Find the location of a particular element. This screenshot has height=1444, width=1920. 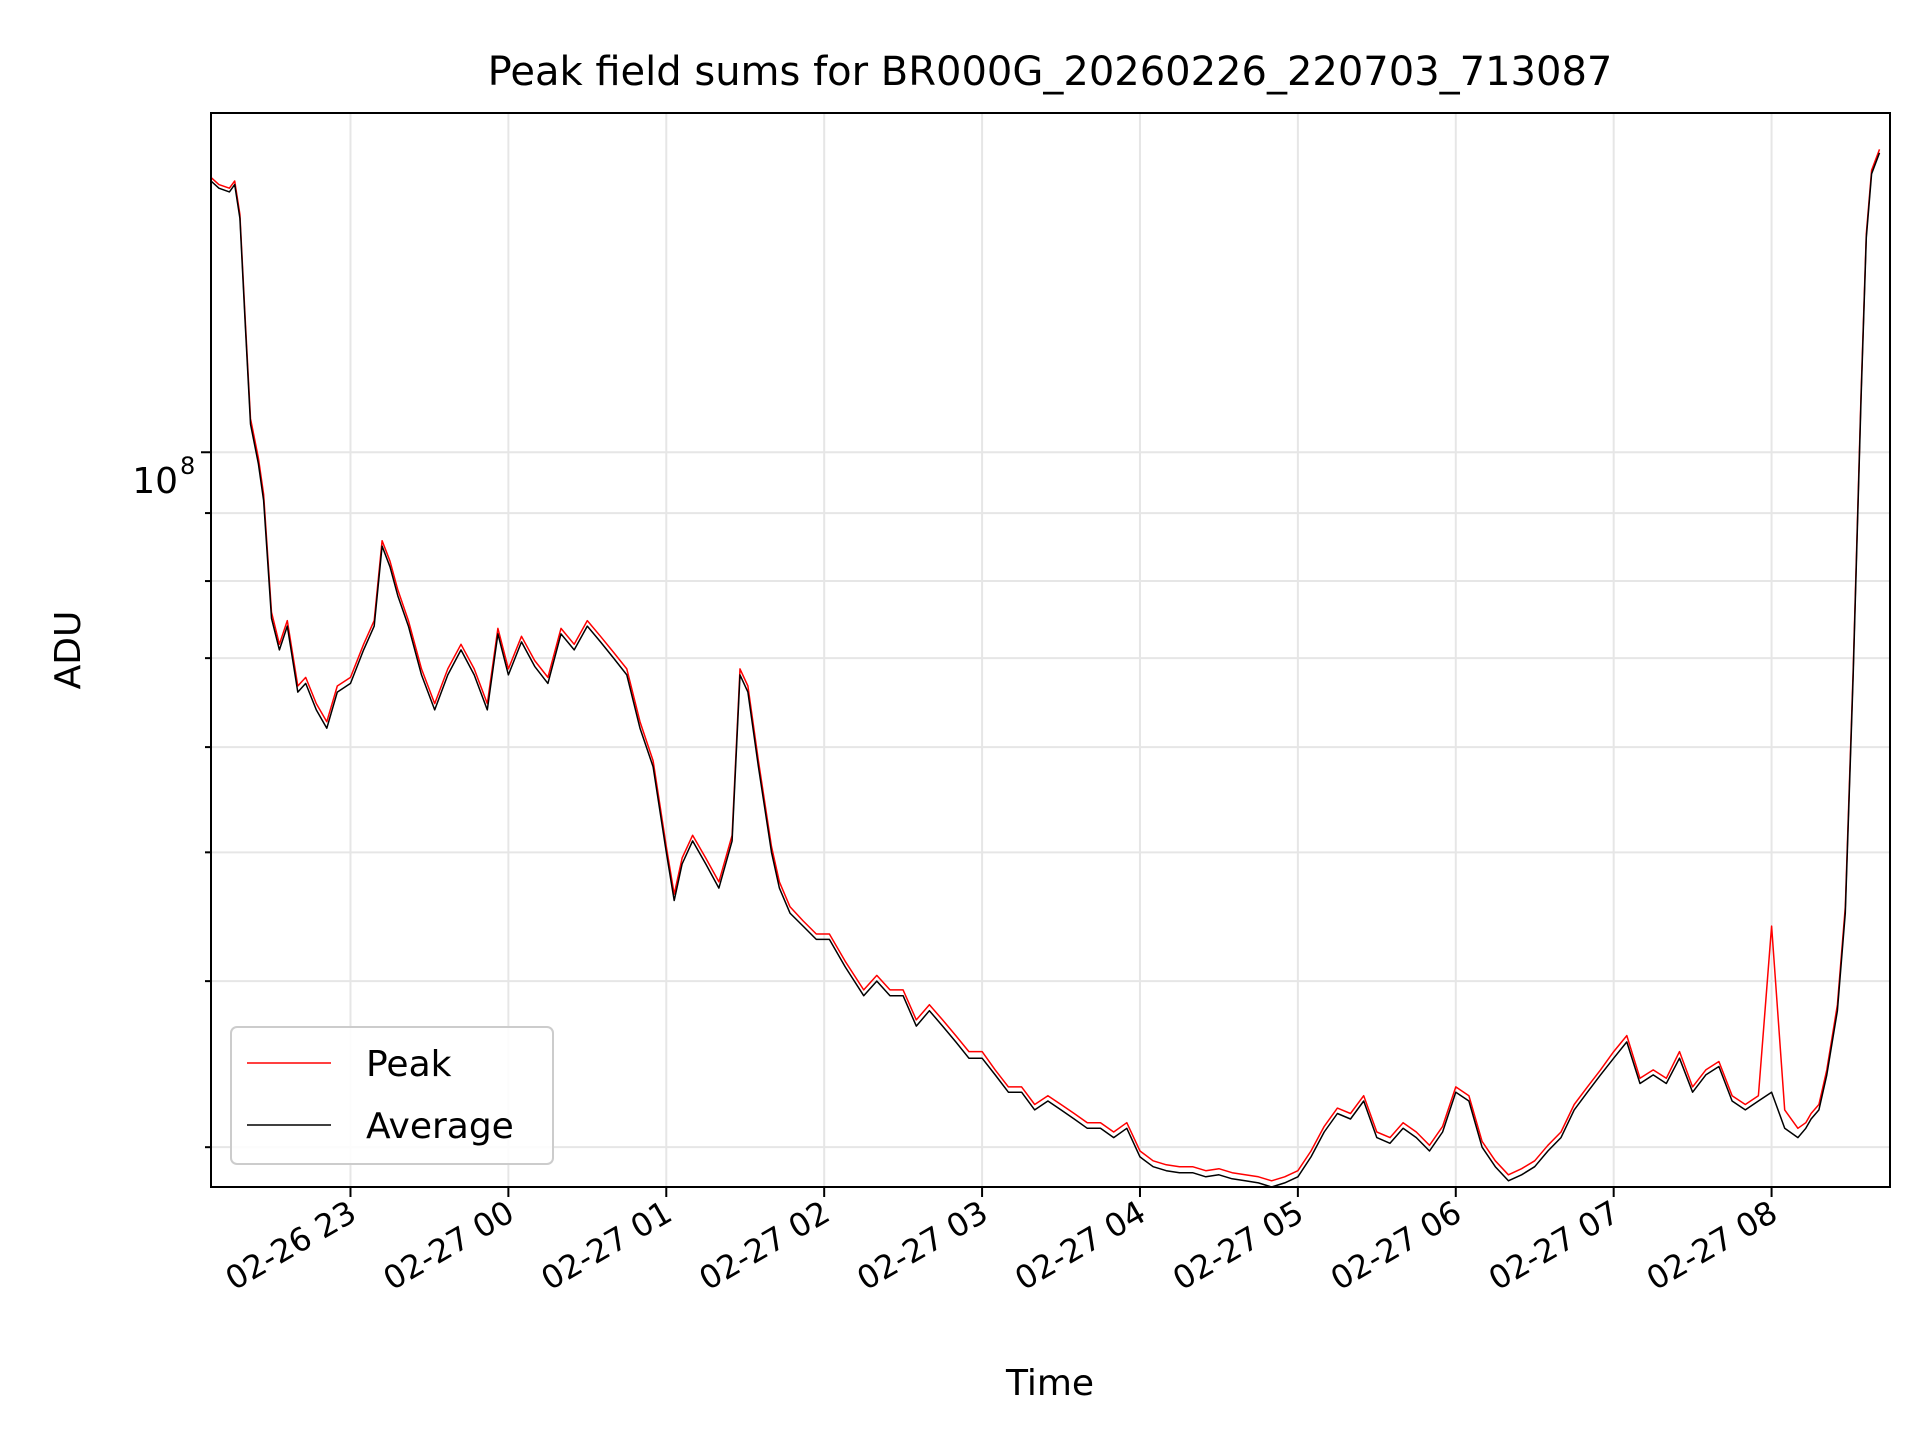

y-tick-exponent: 8 is located at coordinates (187, 466).